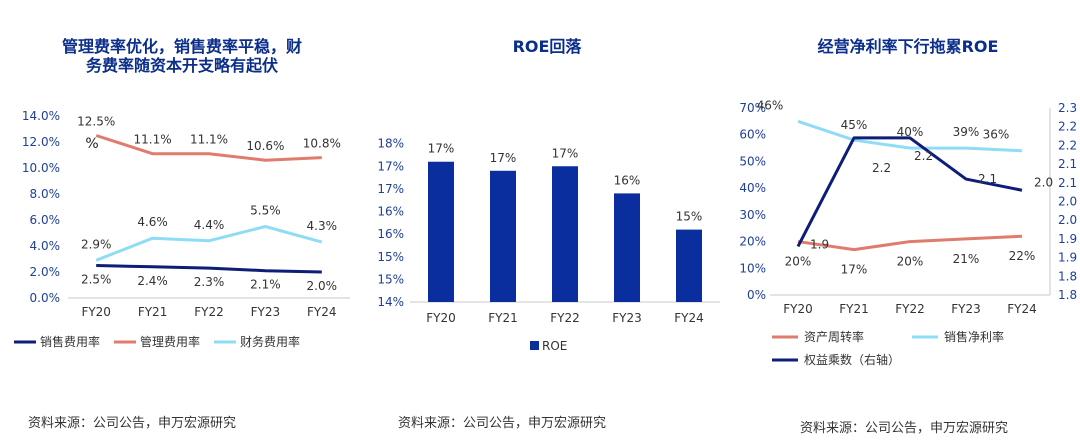  What do you see at coordinates (1067, 164) in the screenshot?
I see `chart3-y2-tick-label: 2.1` at bounding box center [1067, 164].